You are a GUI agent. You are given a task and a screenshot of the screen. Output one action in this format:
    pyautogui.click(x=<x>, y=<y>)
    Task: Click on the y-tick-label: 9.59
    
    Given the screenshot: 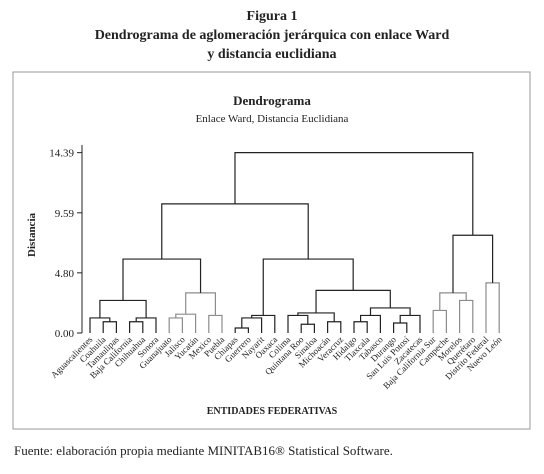 What is the action you would take?
    pyautogui.click(x=65, y=214)
    